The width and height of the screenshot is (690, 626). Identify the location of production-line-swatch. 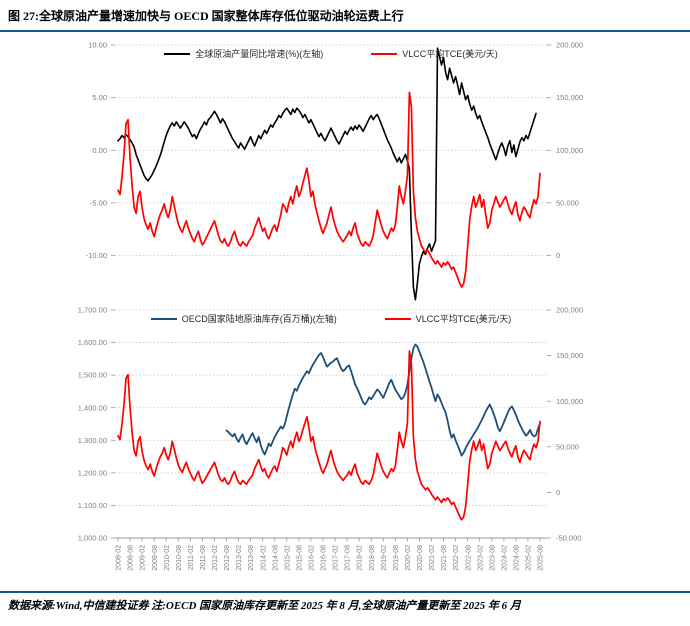
(177, 53).